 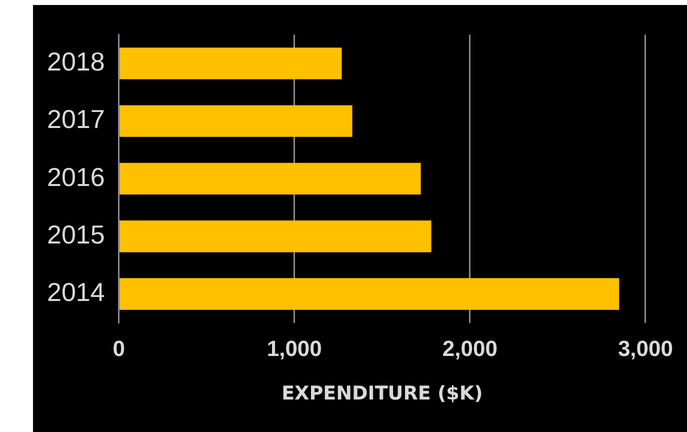 I want to click on y-tick-label: 2014, so click(x=75, y=292).